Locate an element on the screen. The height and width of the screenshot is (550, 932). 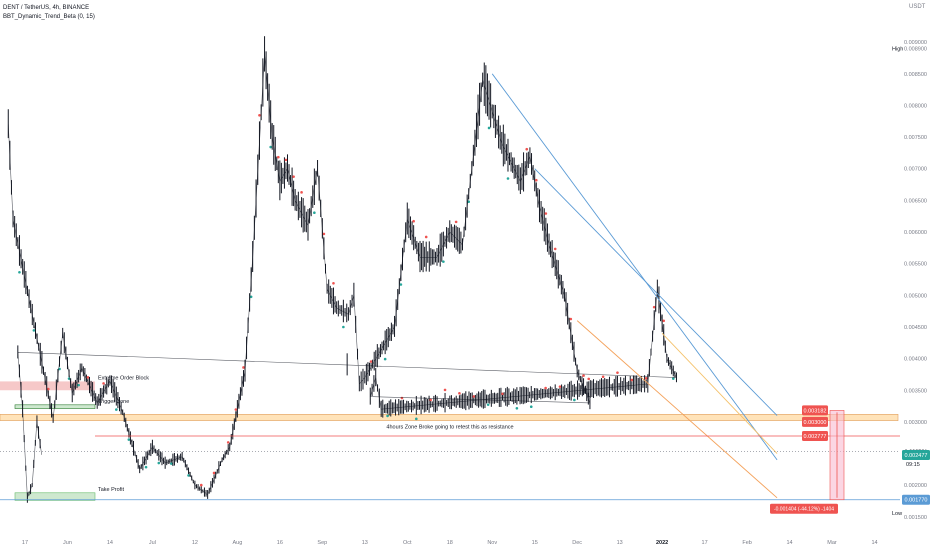
time-tick-label: 12 is located at coordinates (195, 543).